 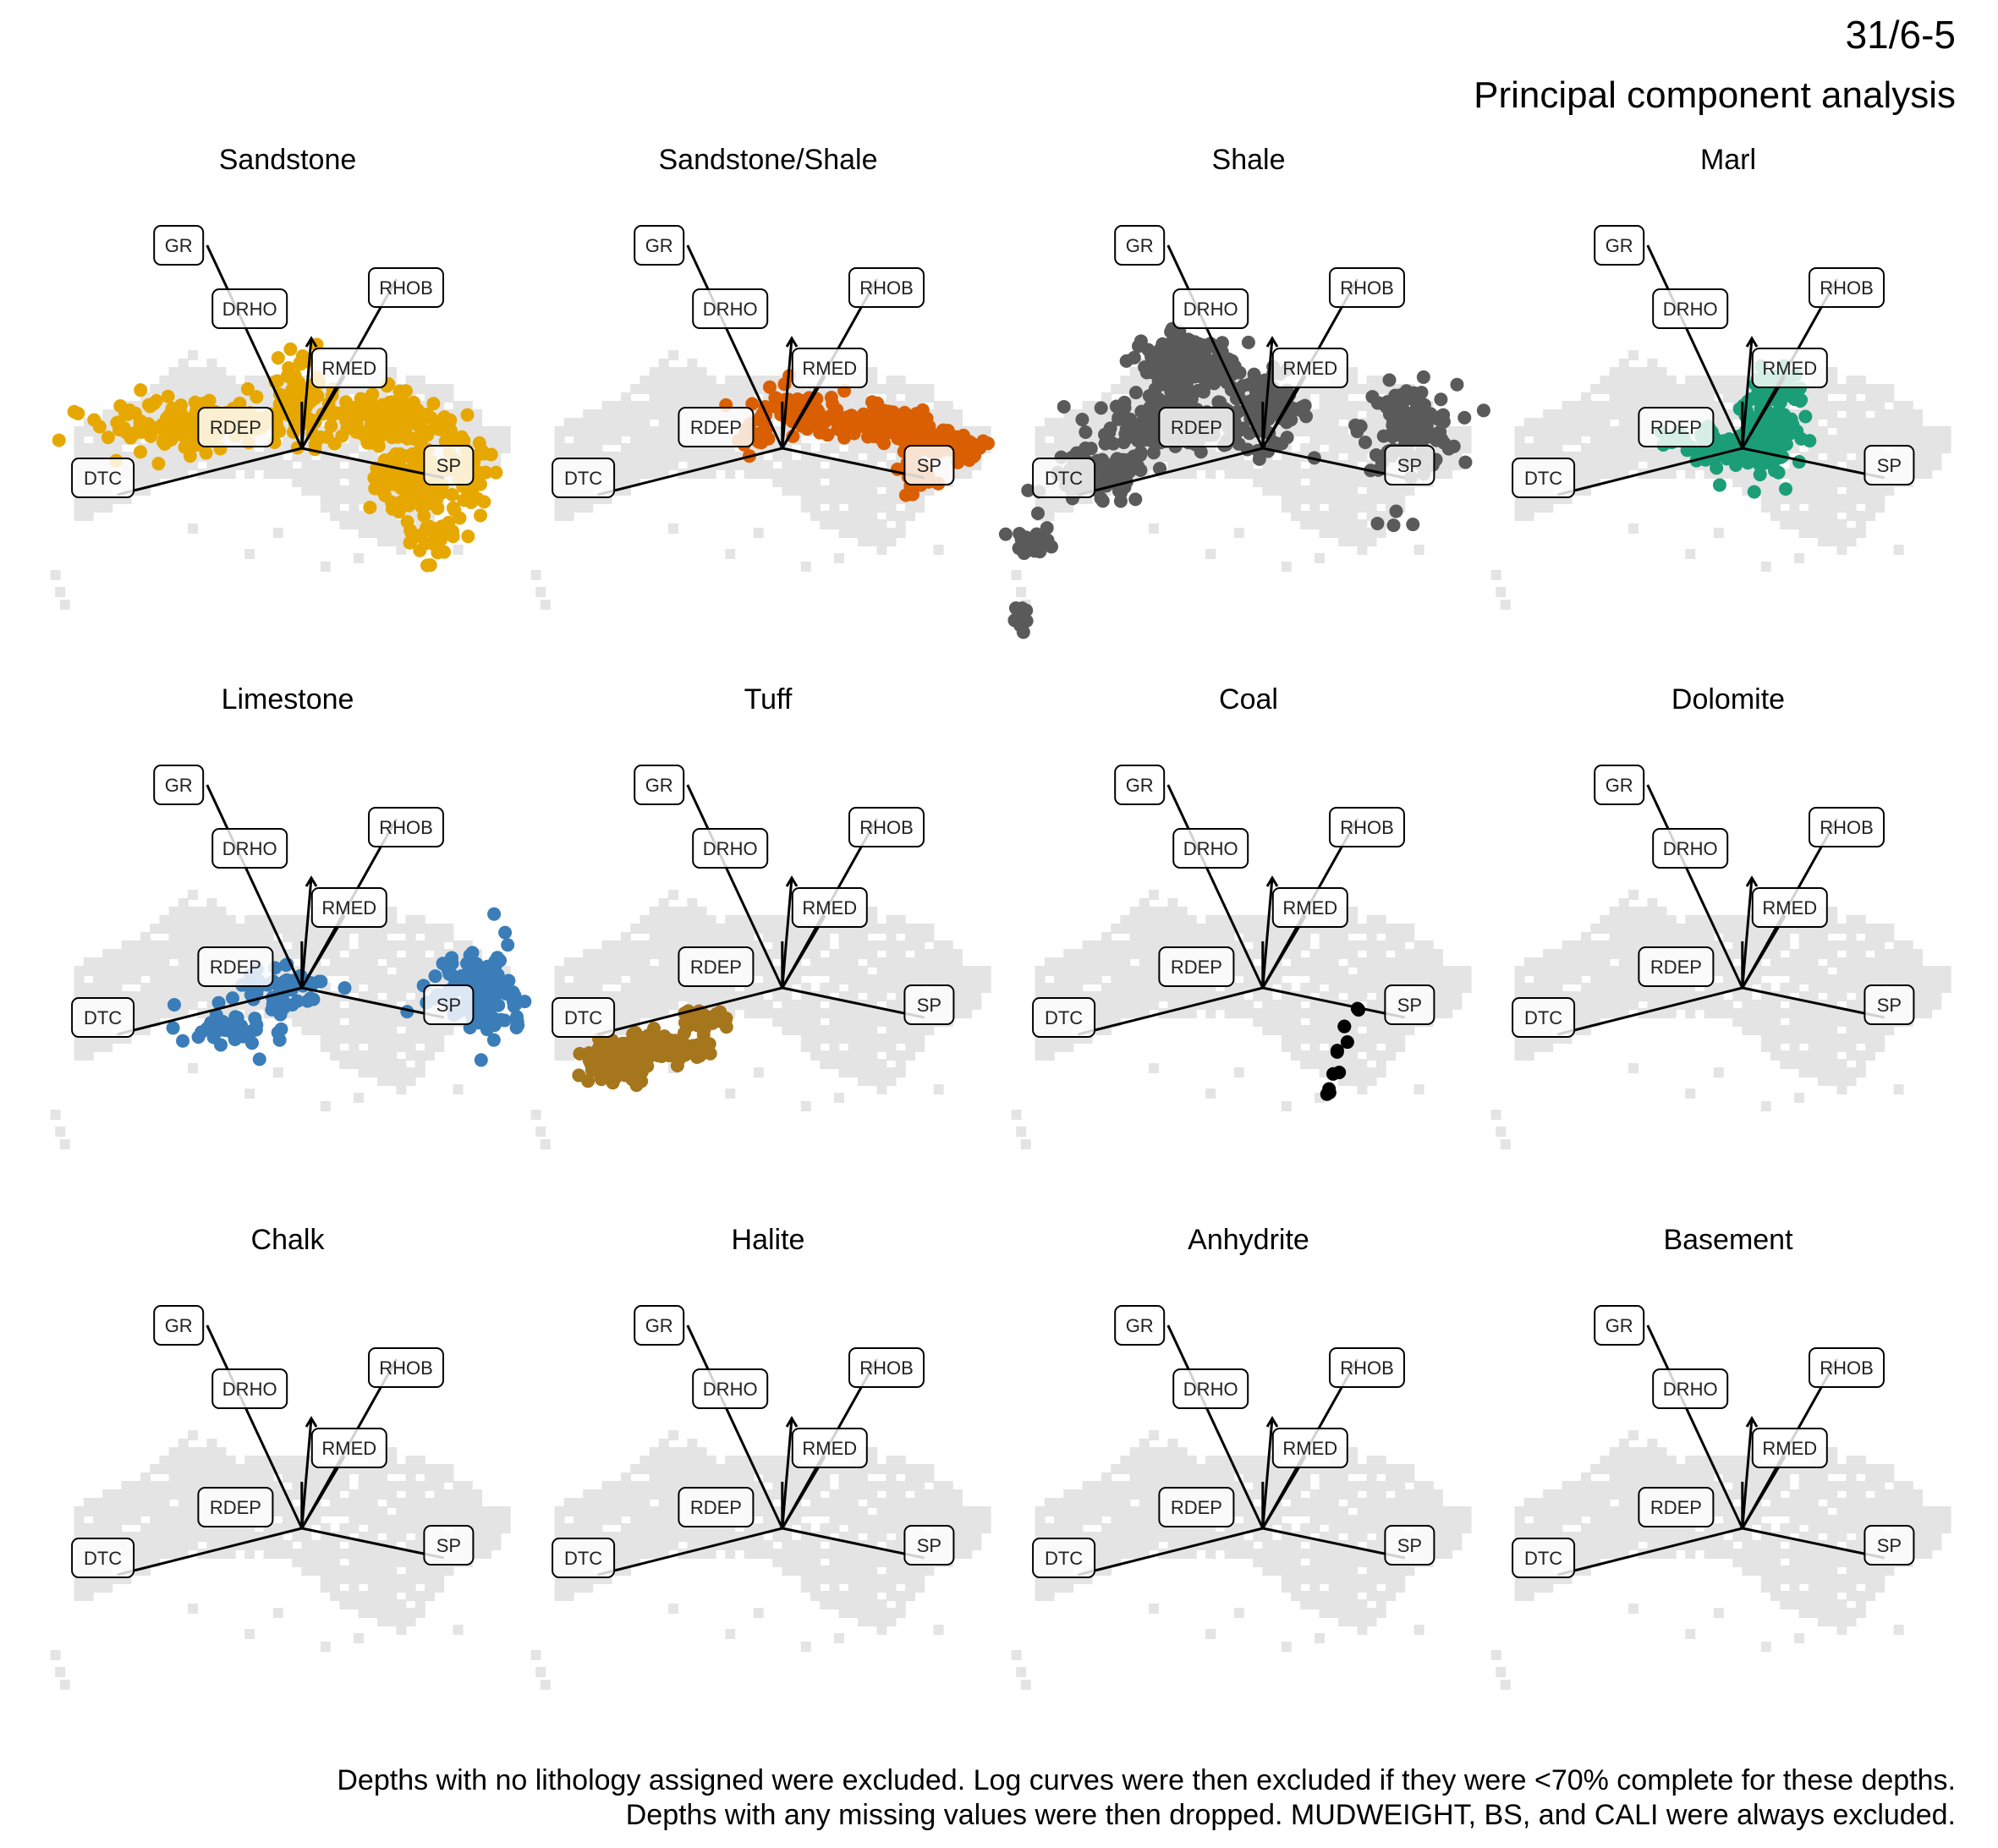 I want to click on loading-label-rdep: RDEP, so click(x=235, y=967).